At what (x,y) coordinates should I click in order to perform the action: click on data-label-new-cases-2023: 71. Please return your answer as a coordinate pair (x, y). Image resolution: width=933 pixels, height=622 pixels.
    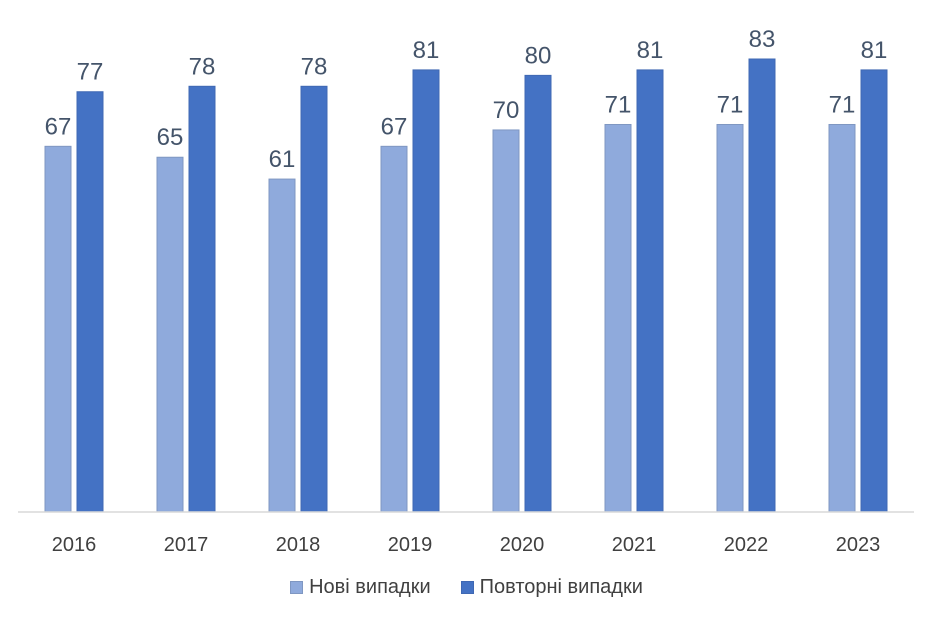
    Looking at the image, I should click on (842, 104).